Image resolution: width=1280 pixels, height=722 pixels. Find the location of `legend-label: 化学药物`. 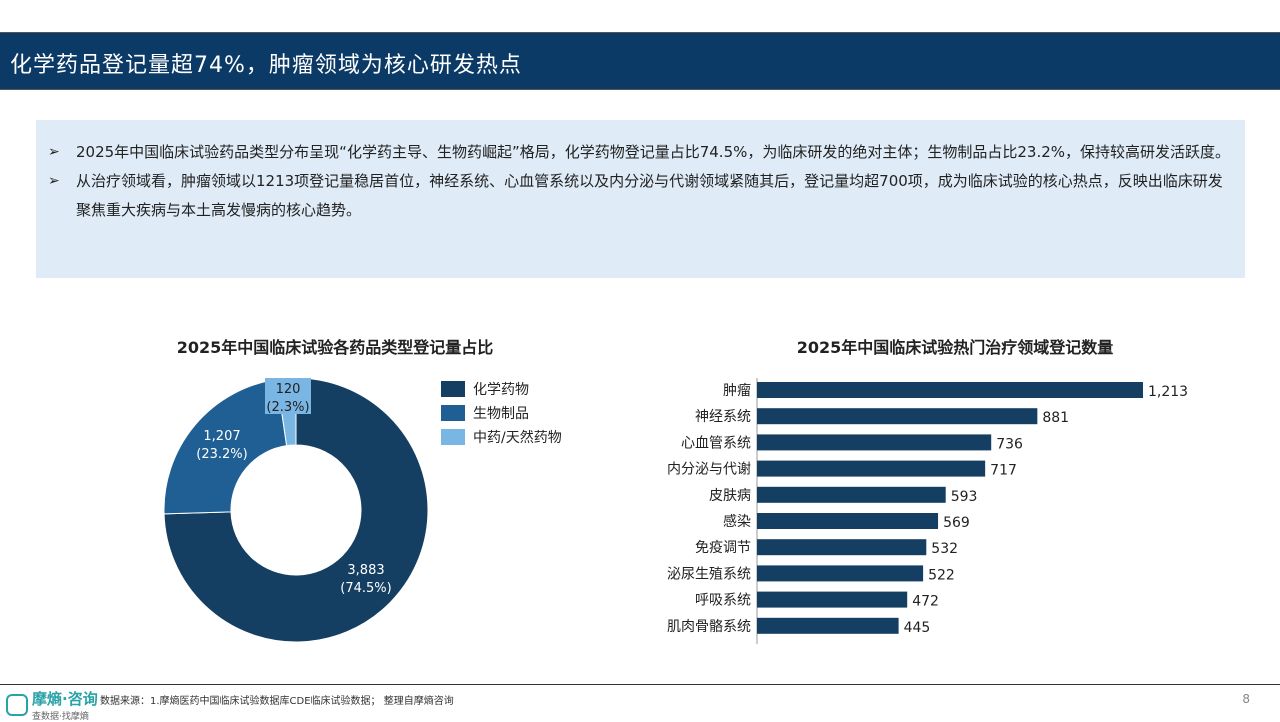

legend-label: 化学药物 is located at coordinates (501, 390).